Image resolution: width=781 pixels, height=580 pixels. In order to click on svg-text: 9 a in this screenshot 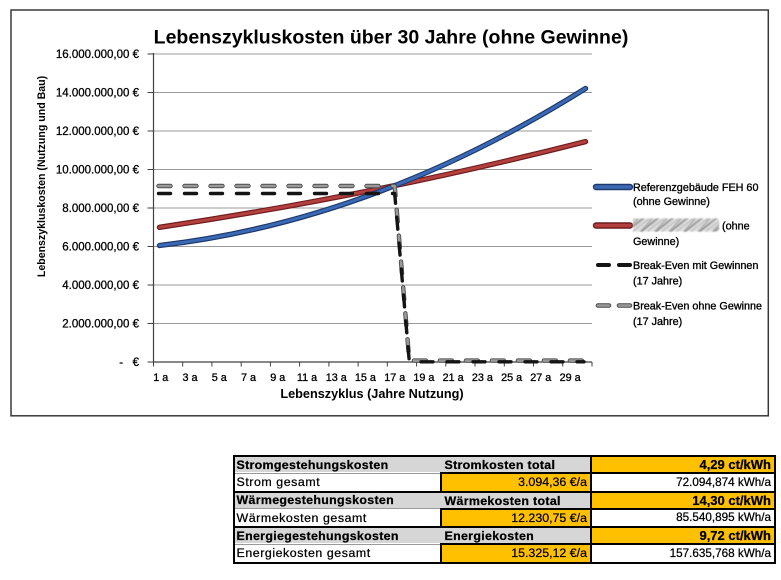, I will do `click(277, 378)`.